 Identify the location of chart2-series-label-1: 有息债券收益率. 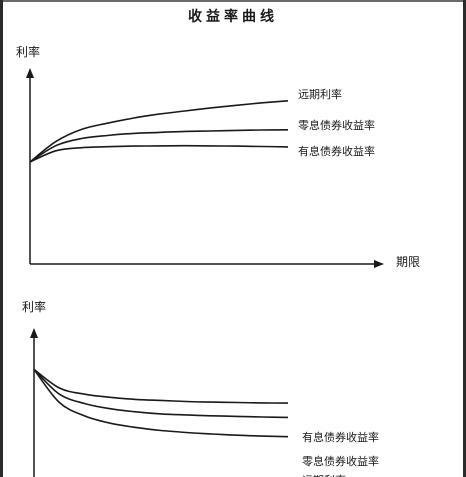
(340, 437).